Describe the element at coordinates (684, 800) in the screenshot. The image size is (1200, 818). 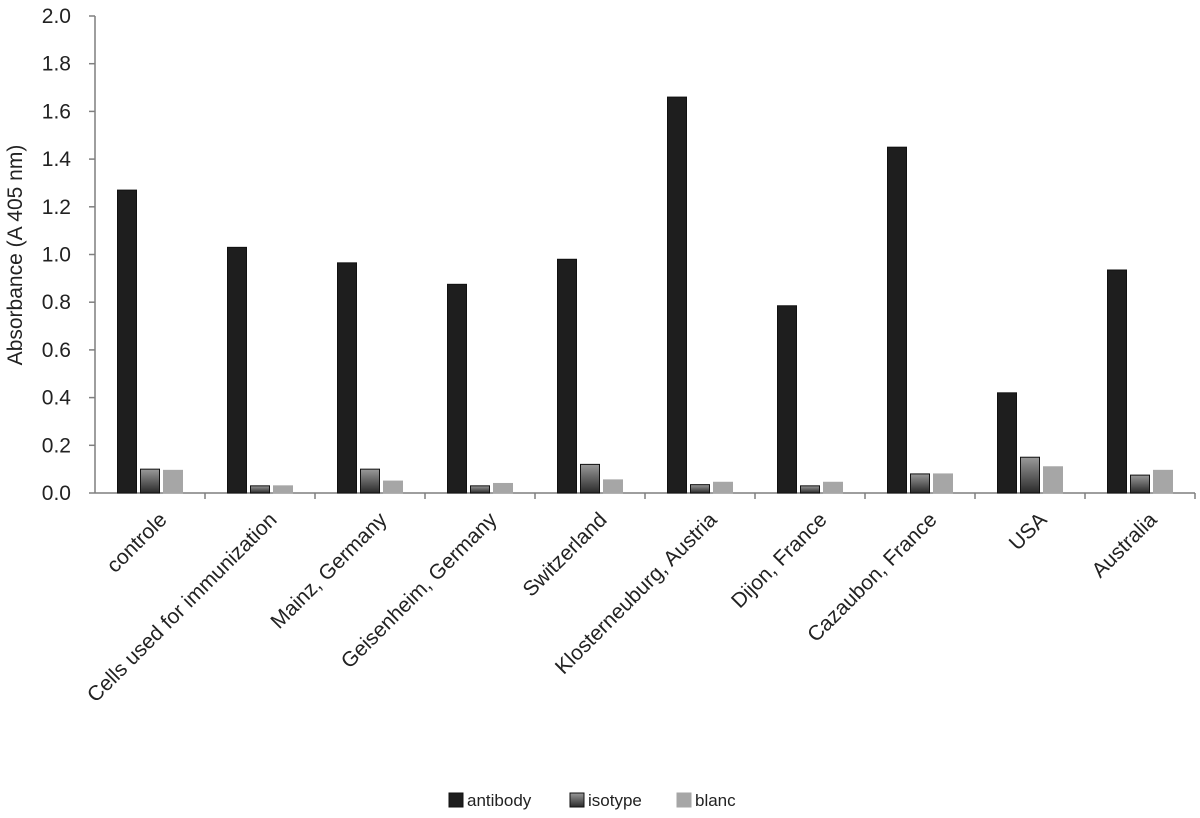
I see `legend-swatch-blanc` at that location.